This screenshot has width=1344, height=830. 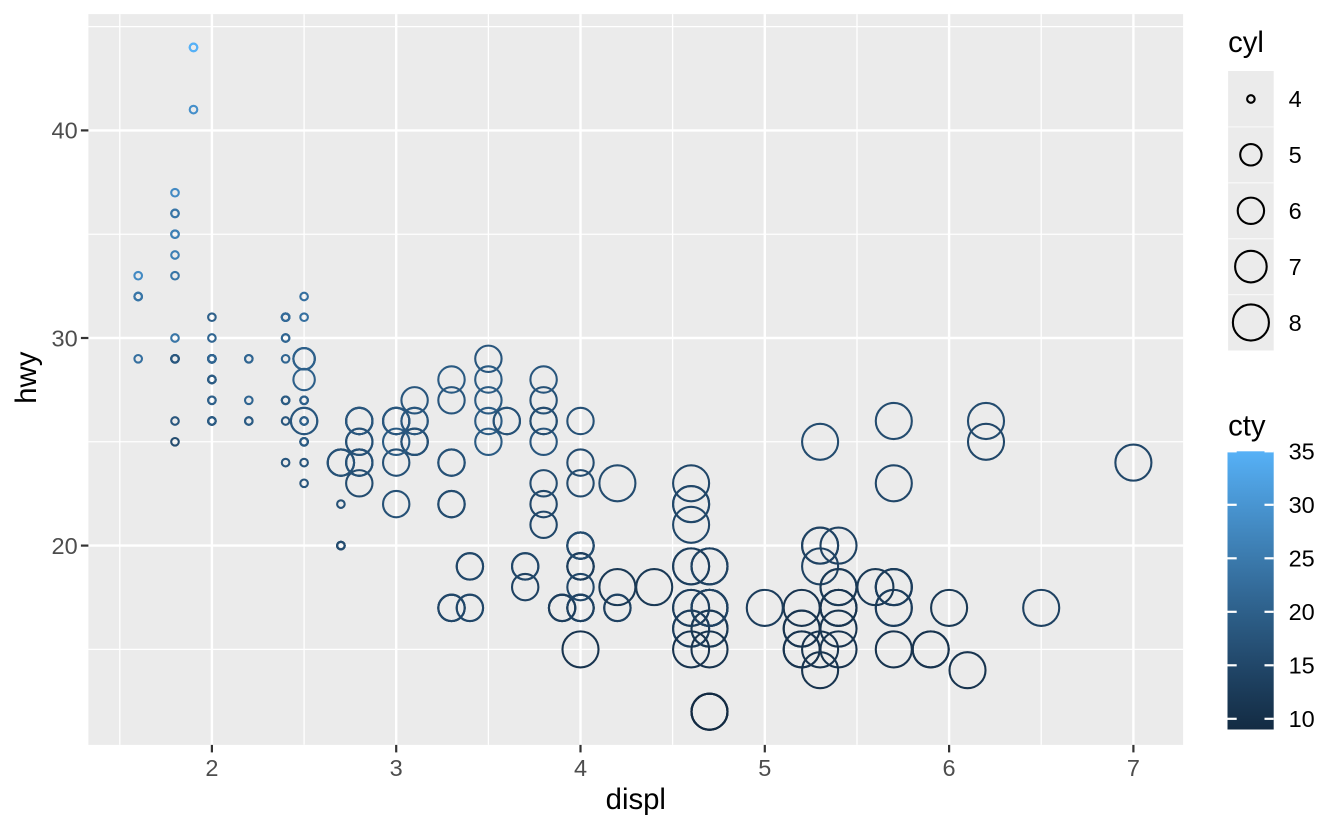 What do you see at coordinates (1302, 559) in the screenshot?
I see `svg-text: 25` at bounding box center [1302, 559].